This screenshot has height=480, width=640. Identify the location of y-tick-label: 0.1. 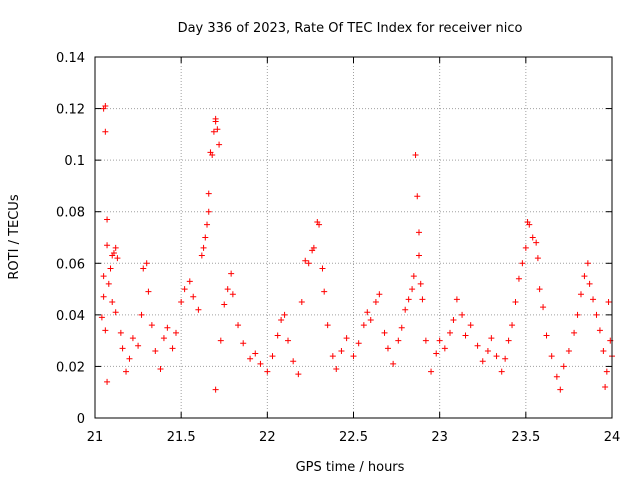
(74, 161).